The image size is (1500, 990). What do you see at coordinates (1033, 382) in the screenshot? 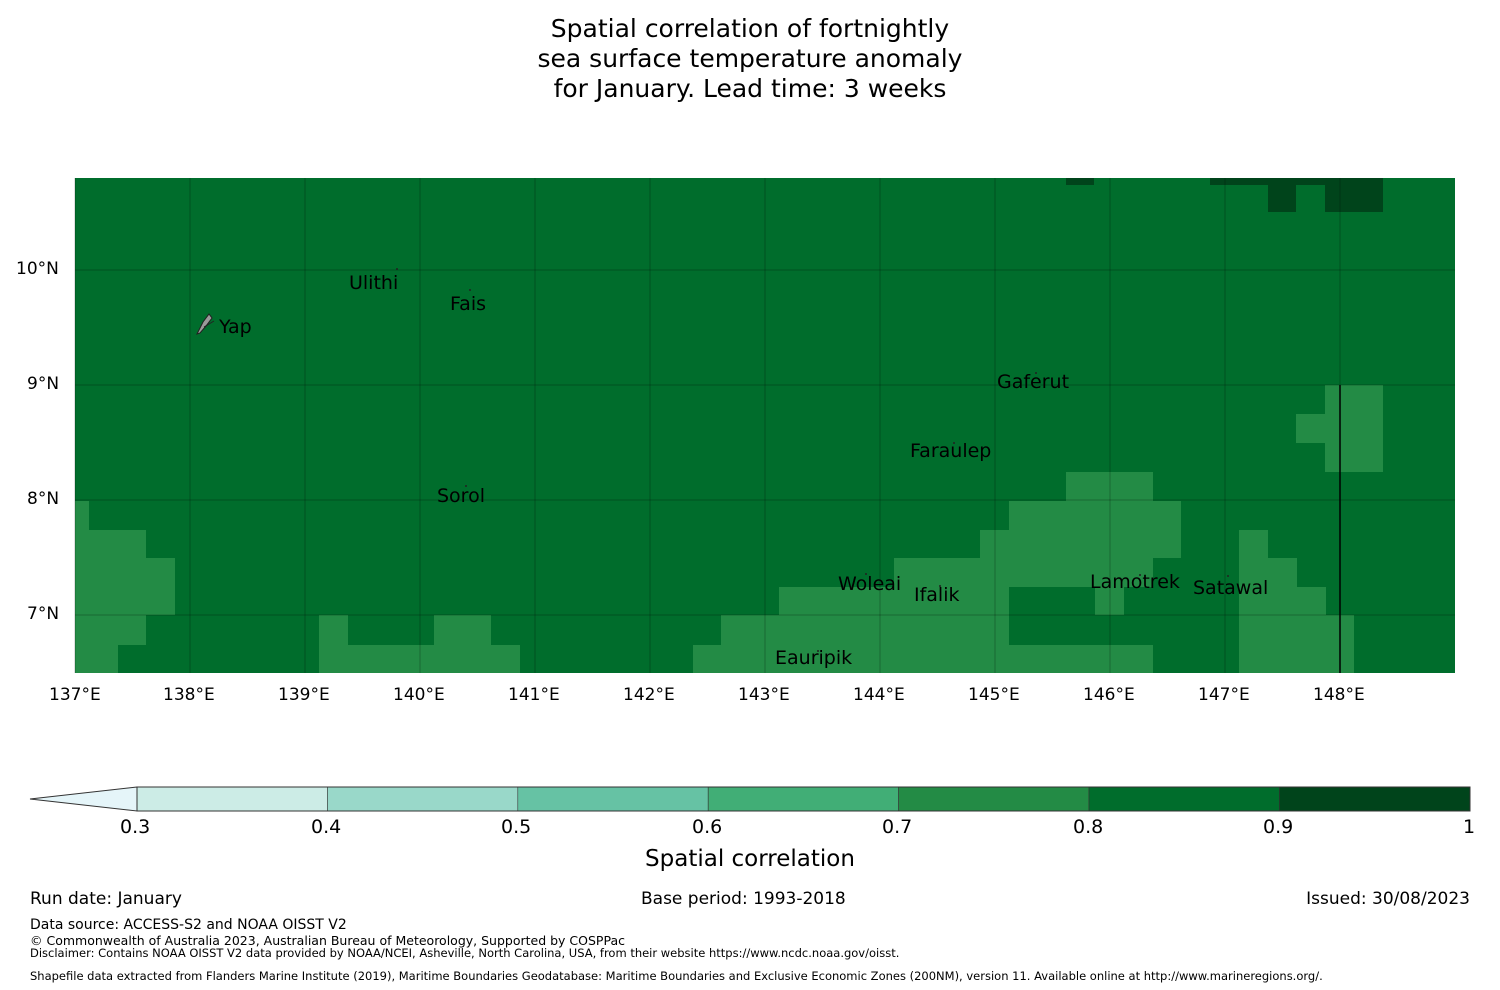
I see `island-label-gaferut: Gaferut` at bounding box center [1033, 382].